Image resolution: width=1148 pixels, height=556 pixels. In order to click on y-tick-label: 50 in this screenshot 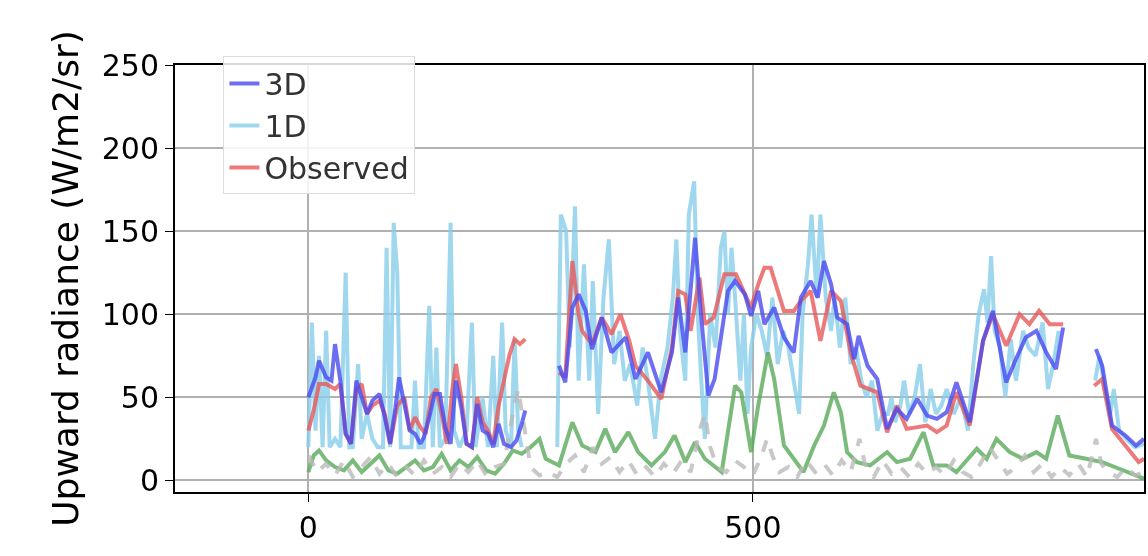, I will do `click(139, 397)`.